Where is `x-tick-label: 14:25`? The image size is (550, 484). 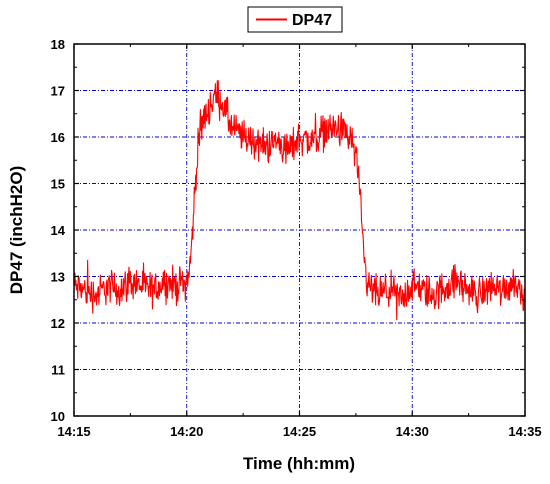 x-tick-label: 14:25 is located at coordinates (299, 431).